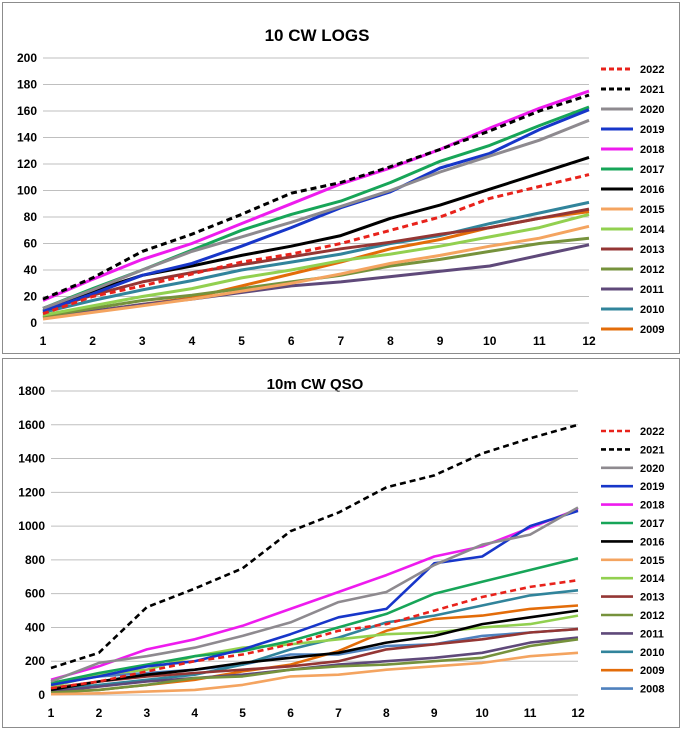 This screenshot has height=731, width=682. I want to click on y-tick-label: 1600, so click(31, 425).